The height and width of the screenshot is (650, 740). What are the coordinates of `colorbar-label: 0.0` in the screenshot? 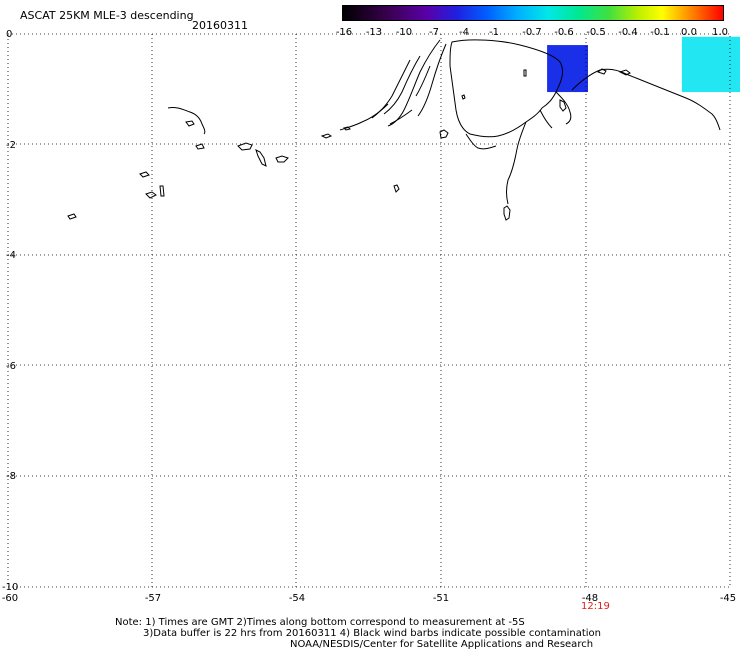 It's located at (689, 32).